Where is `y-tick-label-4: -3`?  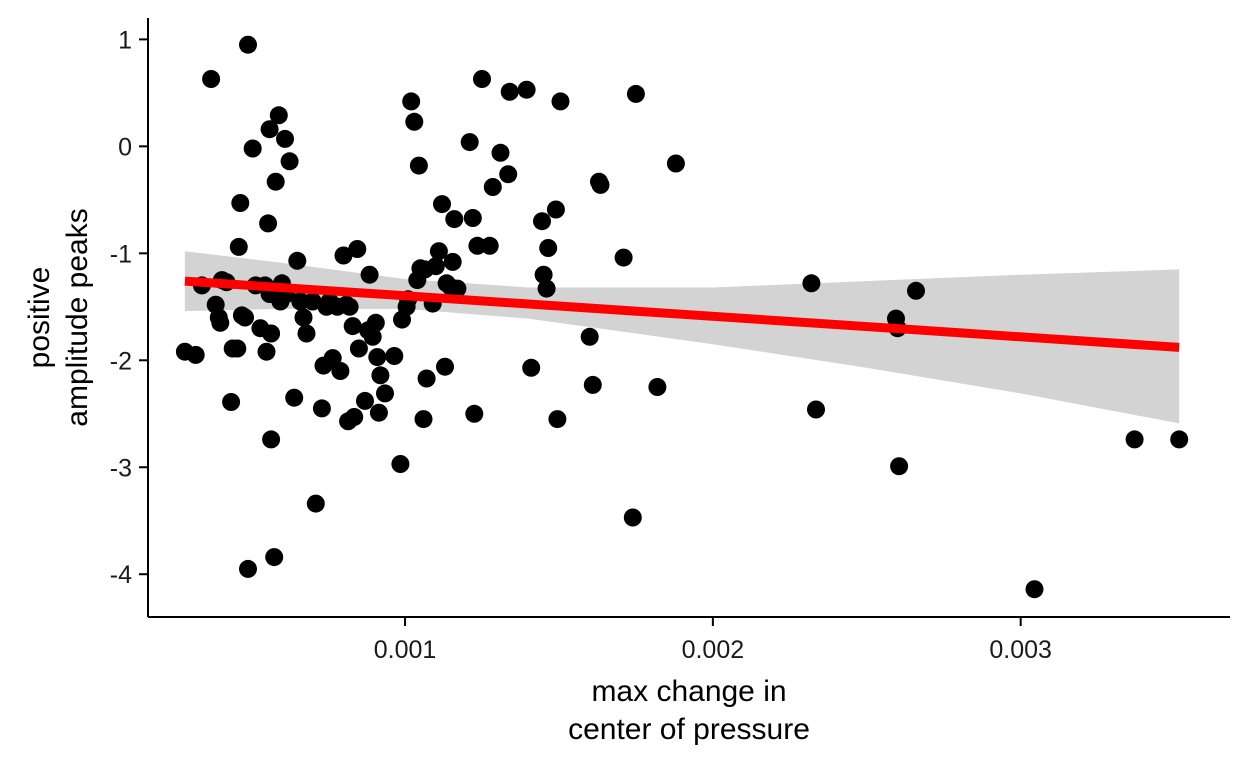 y-tick-label-4: -3 is located at coordinates (121, 468).